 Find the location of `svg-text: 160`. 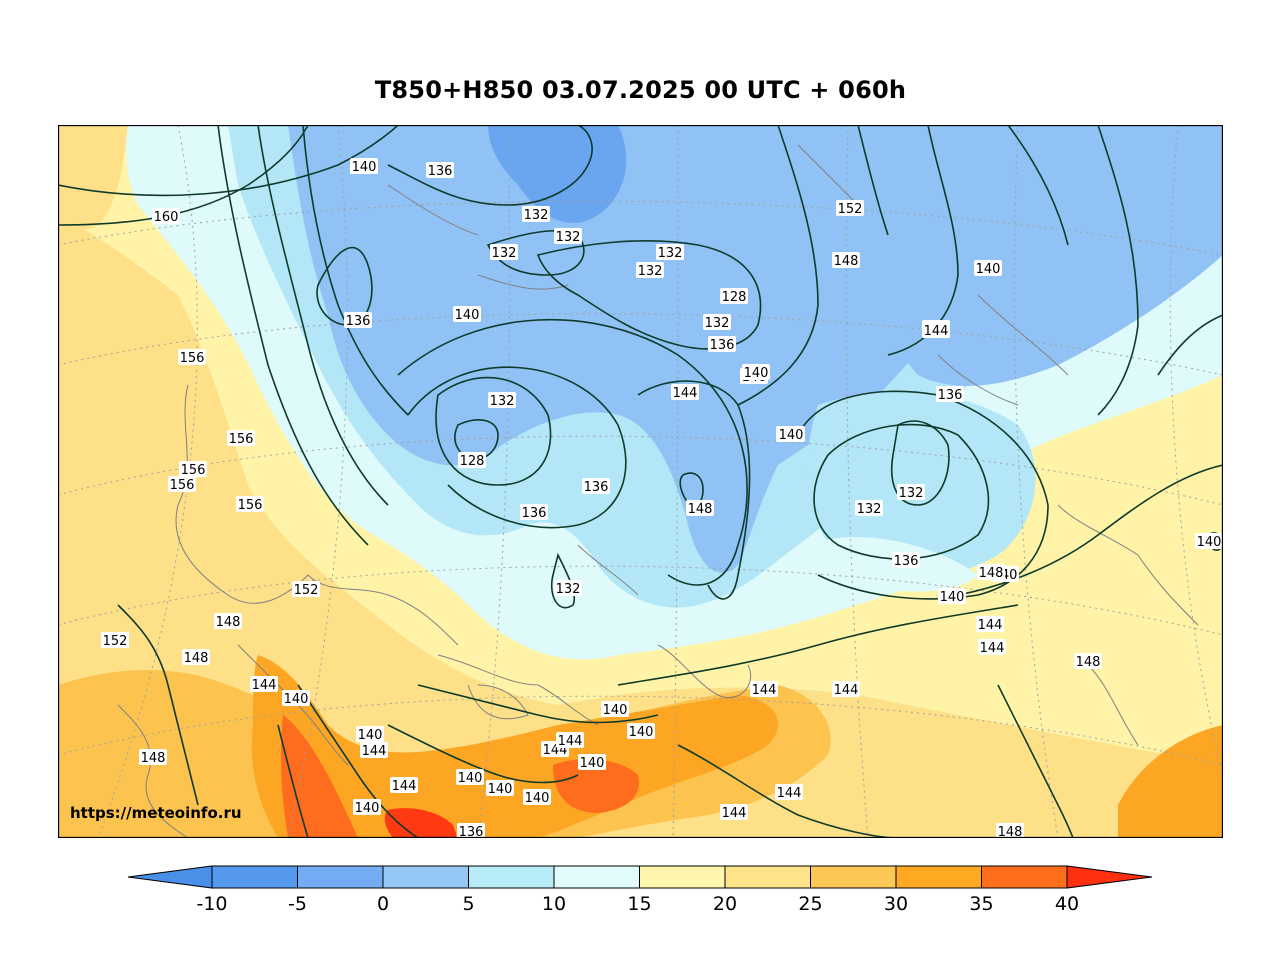

svg-text: 160 is located at coordinates (166, 217).